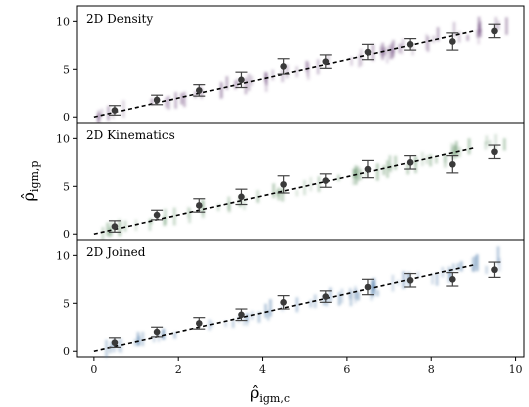 This screenshot has width=529, height=407. I want to click on x-tick-label: 0, so click(93, 369).